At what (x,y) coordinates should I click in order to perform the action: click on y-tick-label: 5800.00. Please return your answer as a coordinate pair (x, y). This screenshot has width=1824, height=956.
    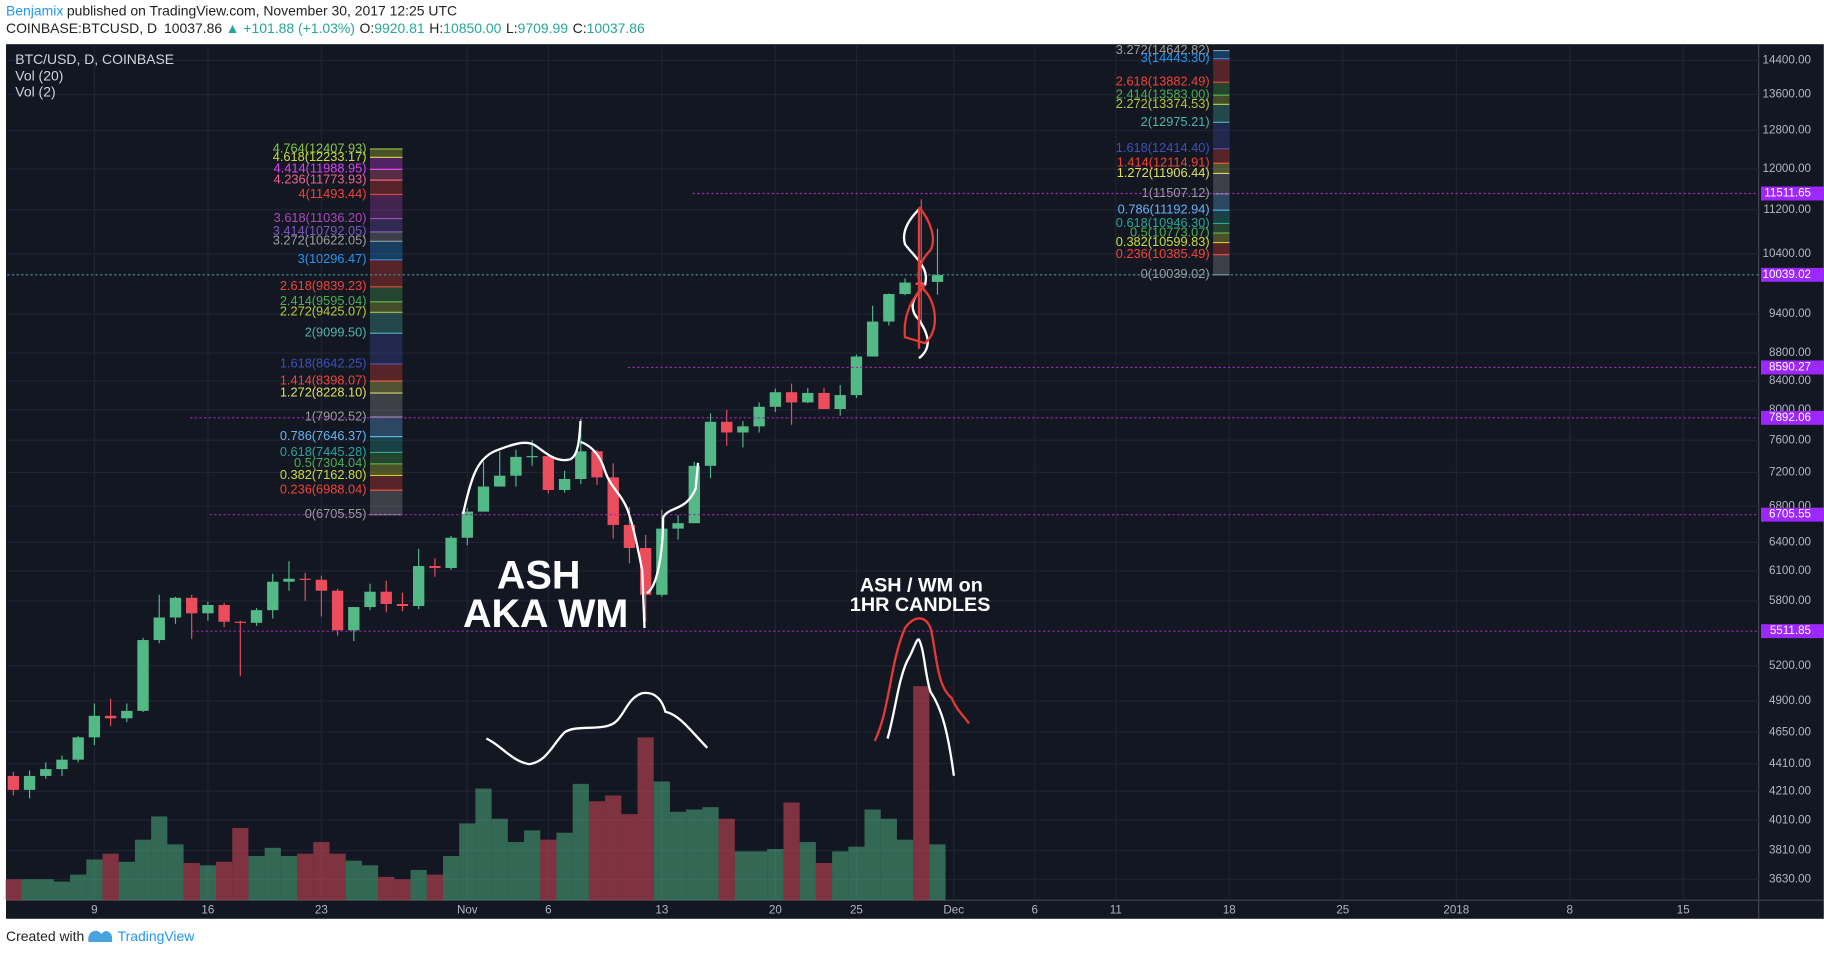
    Looking at the image, I should click on (1790, 600).